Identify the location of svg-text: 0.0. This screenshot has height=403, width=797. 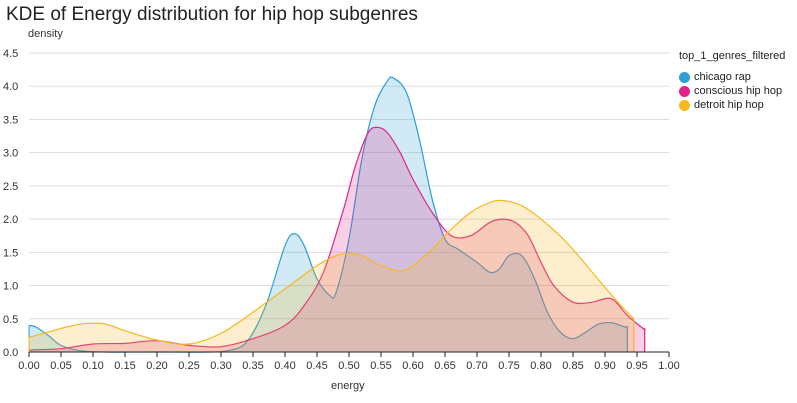
(10, 353).